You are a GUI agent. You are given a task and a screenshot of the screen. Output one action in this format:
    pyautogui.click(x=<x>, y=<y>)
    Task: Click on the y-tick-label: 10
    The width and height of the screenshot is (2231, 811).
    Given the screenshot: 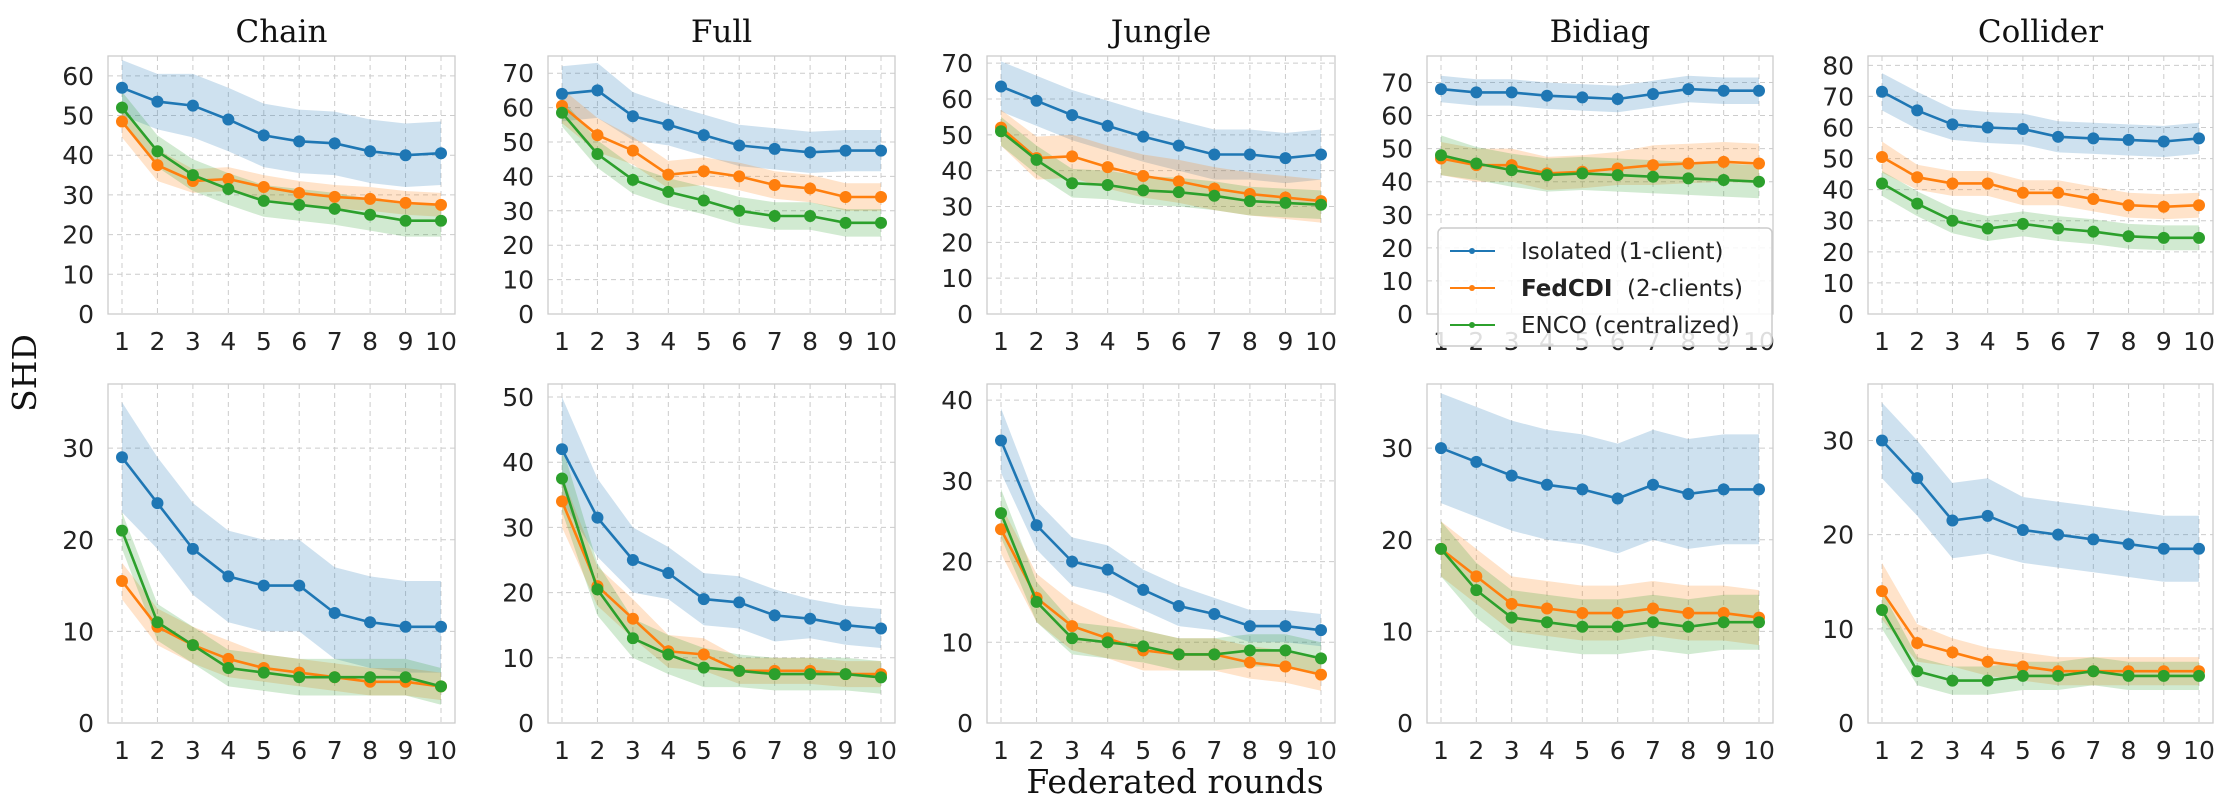 What is the action you would take?
    pyautogui.click(x=1397, y=281)
    